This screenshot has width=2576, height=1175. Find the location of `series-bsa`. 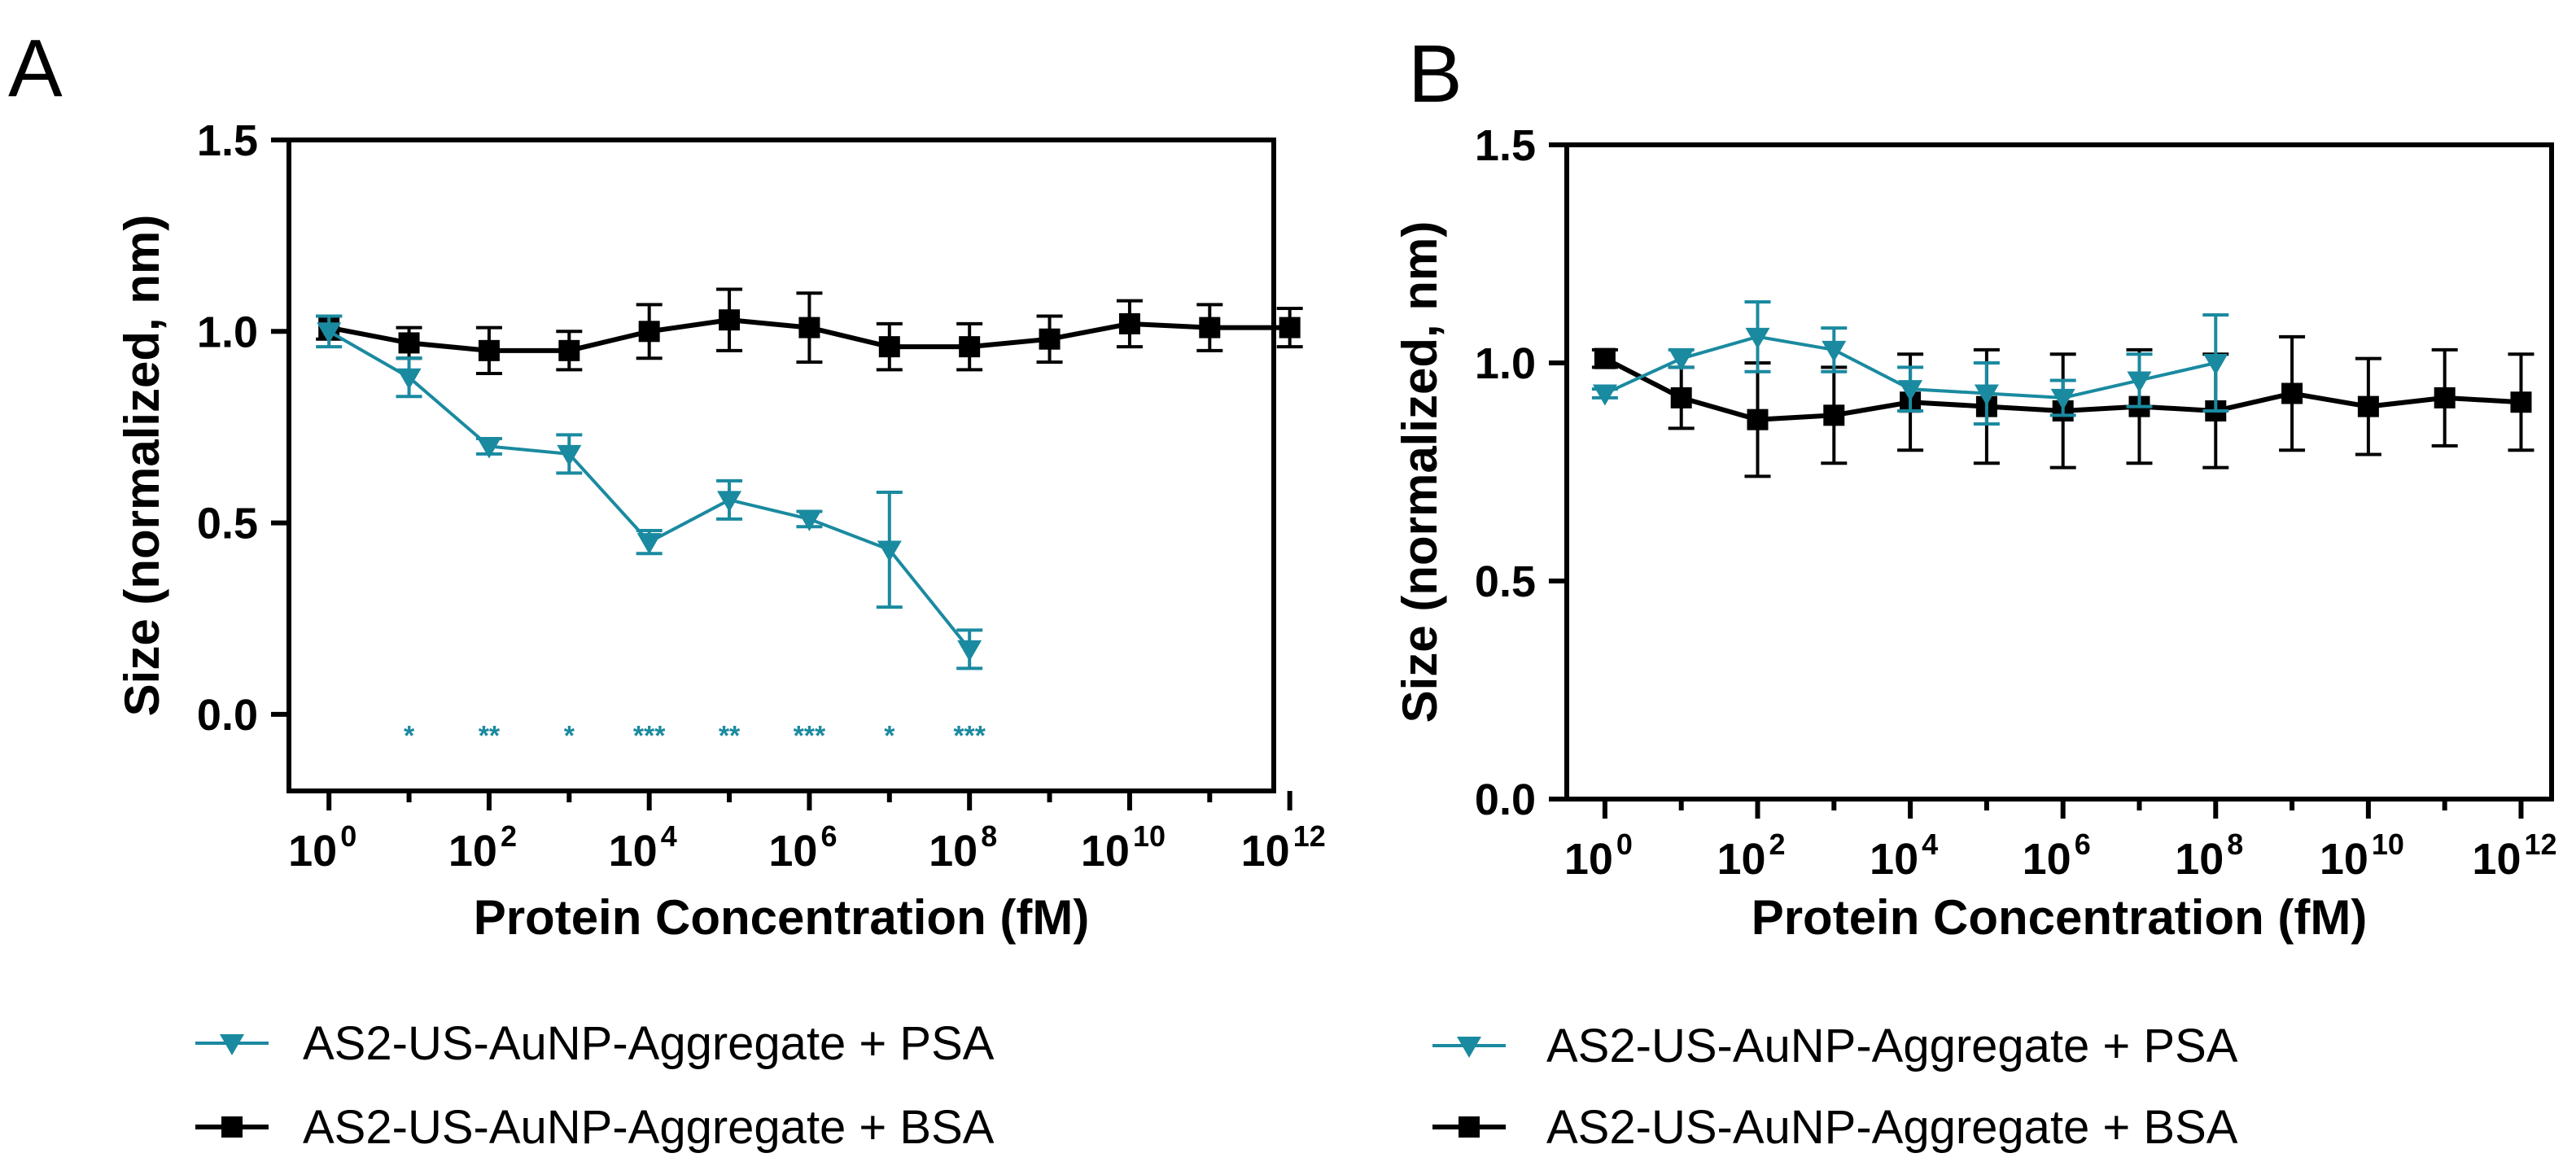

series-bsa is located at coordinates (809, 331).